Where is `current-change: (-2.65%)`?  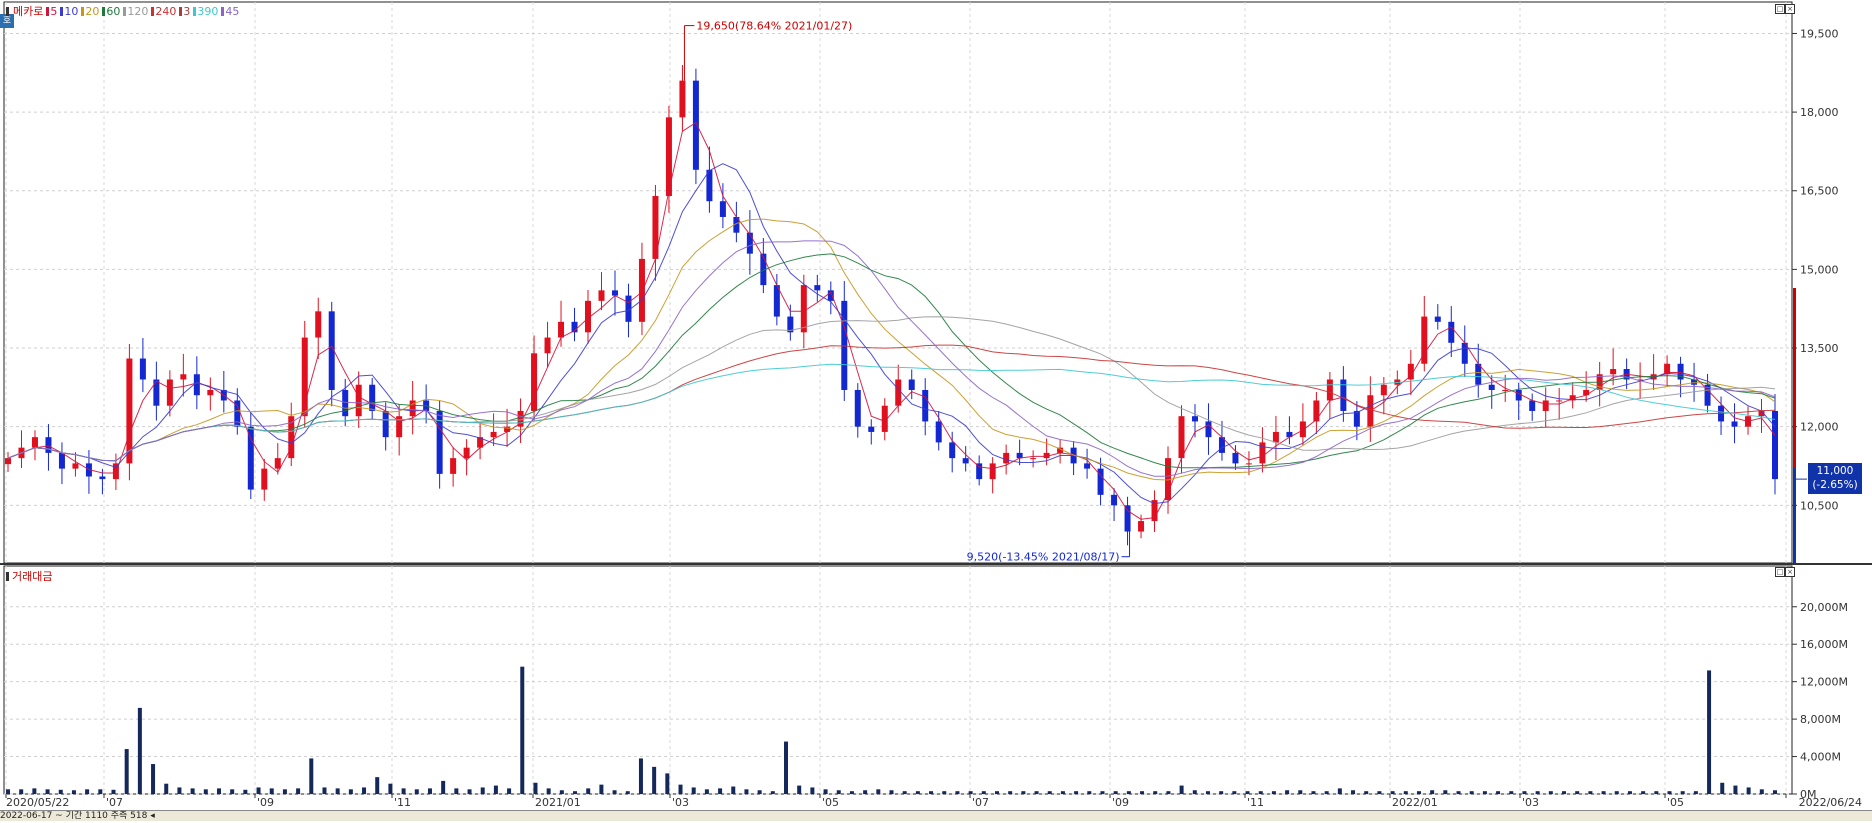 current-change: (-2.65%) is located at coordinates (1835, 485).